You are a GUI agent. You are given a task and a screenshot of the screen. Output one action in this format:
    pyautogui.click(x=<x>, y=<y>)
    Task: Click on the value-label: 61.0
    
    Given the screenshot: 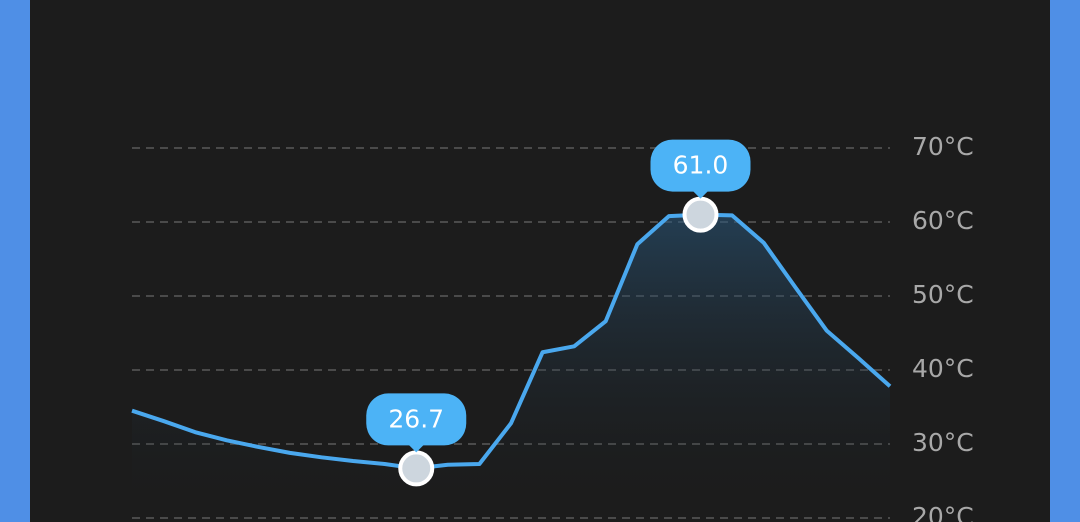 What is the action you would take?
    pyautogui.click(x=701, y=165)
    